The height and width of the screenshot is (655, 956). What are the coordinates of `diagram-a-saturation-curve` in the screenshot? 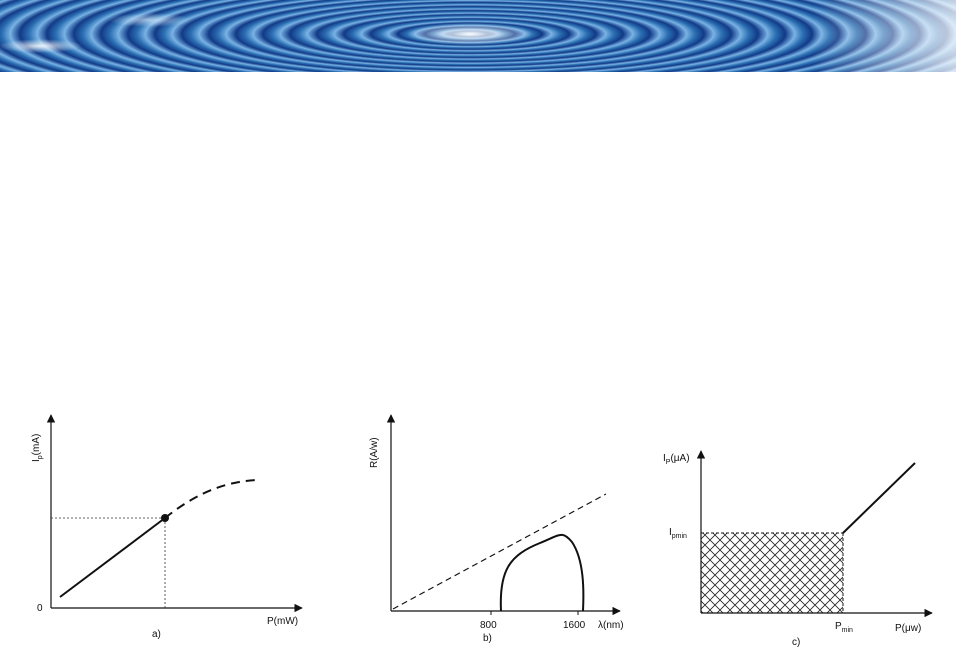 It's located at (211, 499).